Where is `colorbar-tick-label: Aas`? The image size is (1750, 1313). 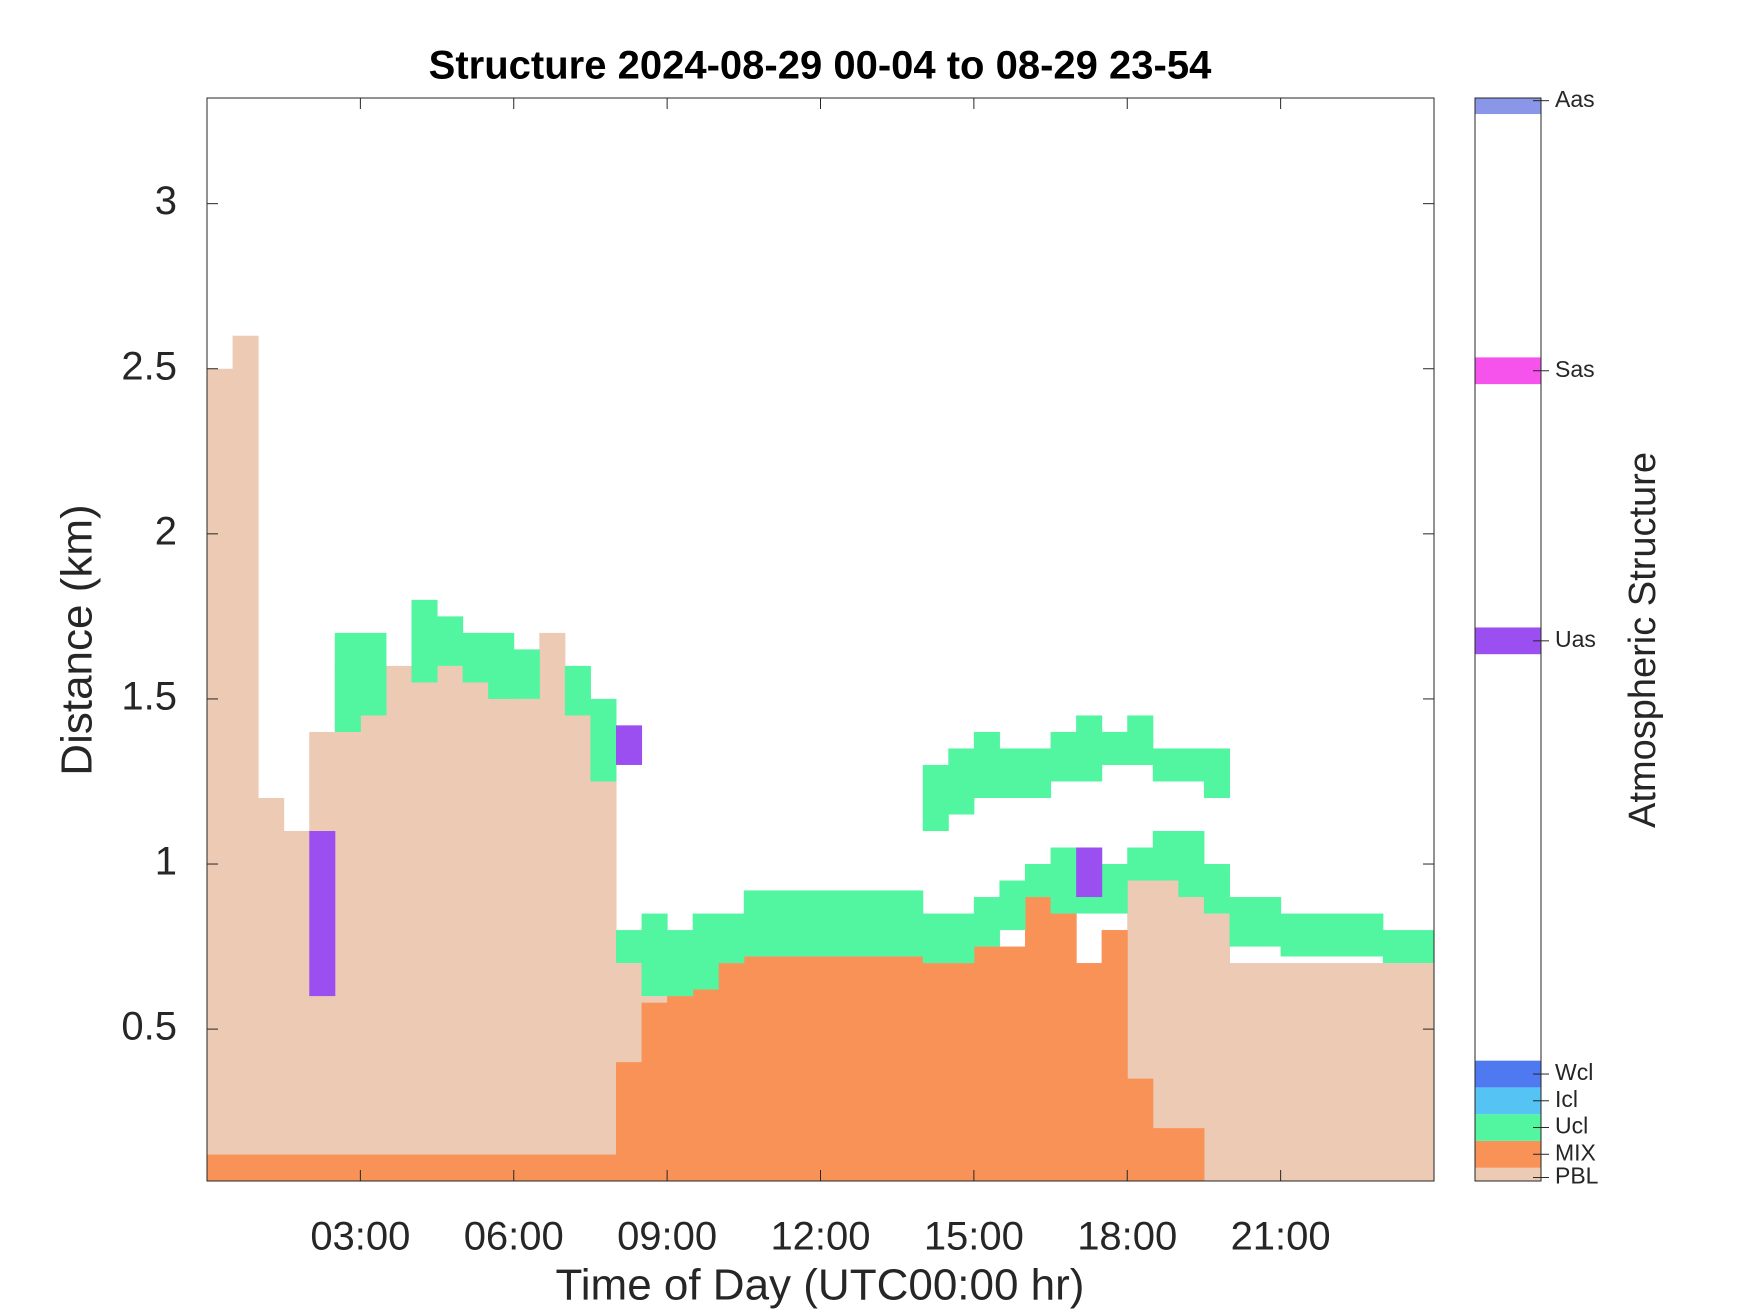
colorbar-tick-label: Aas is located at coordinates (1575, 99).